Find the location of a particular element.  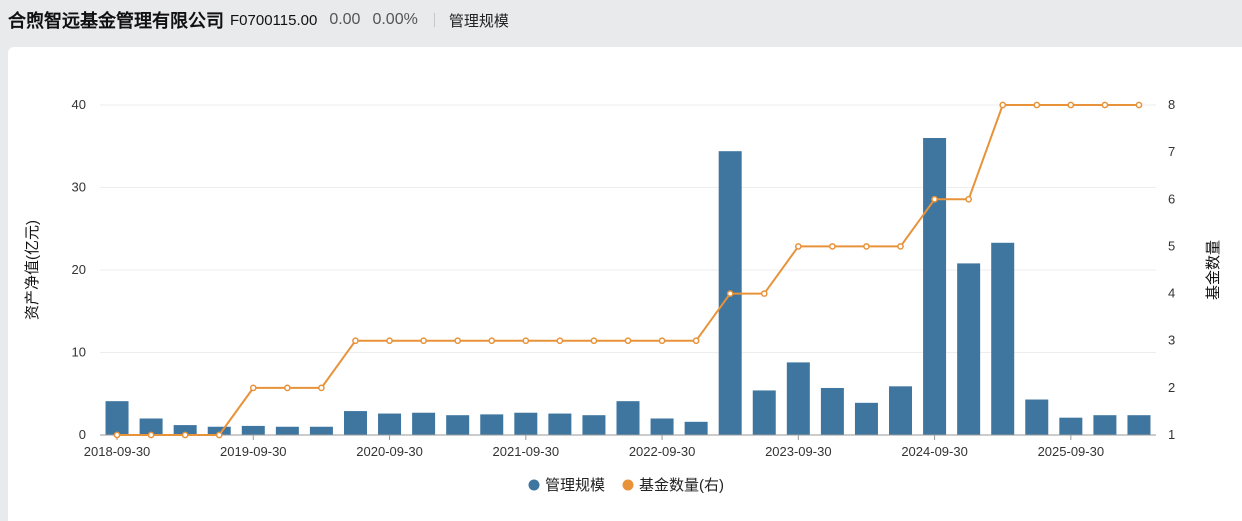

y-left-tick-label: 30 is located at coordinates (79, 187).